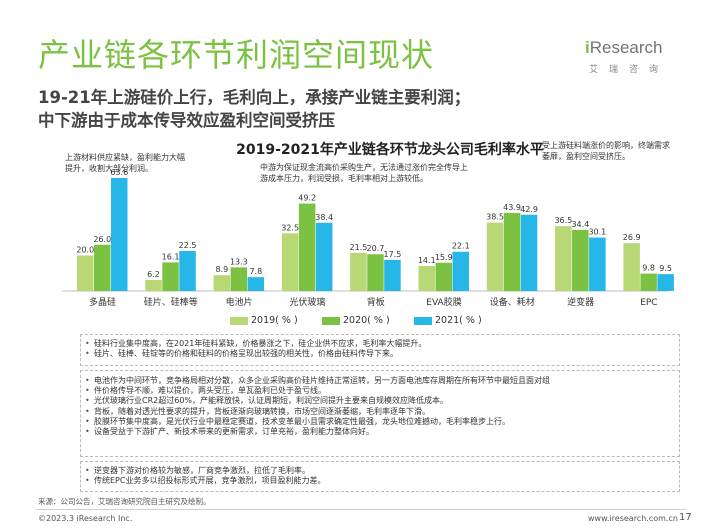 The image size is (710, 532). Describe the element at coordinates (239, 261) in the screenshot. I see `bar-value-label: 13.3` at that location.